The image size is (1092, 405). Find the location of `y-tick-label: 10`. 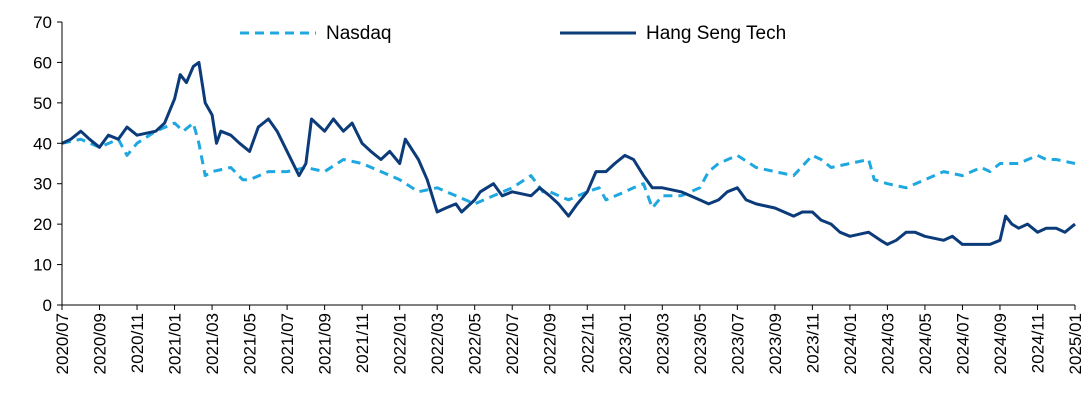

y-tick-label: 10 is located at coordinates (42, 265).